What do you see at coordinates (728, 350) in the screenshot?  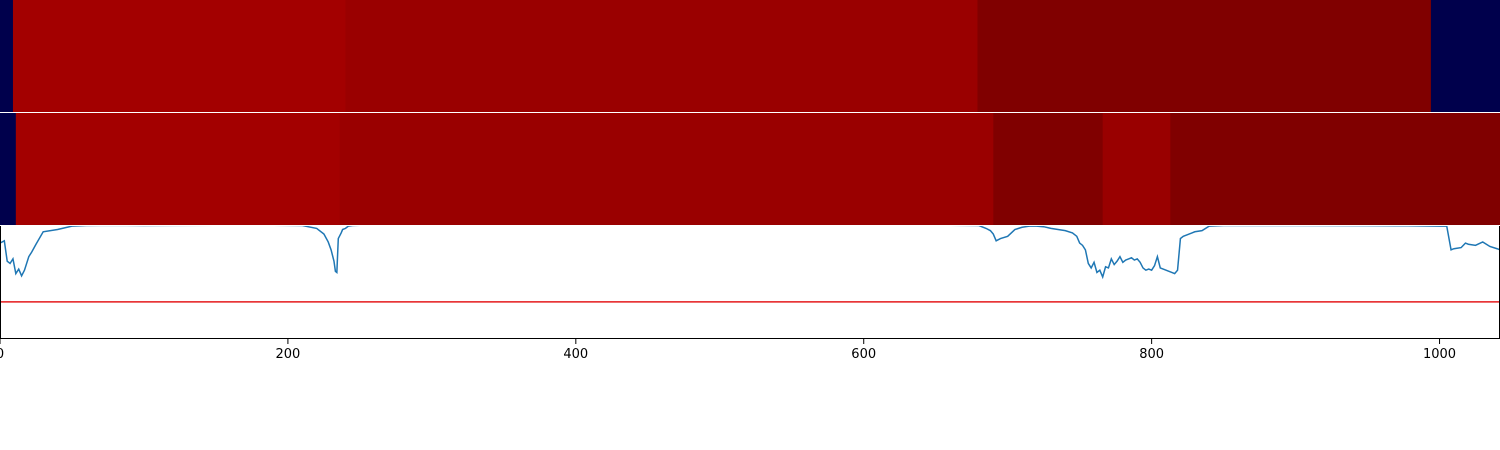 I see `x-axis: 0 200 400 600 800 1000` at bounding box center [728, 350].